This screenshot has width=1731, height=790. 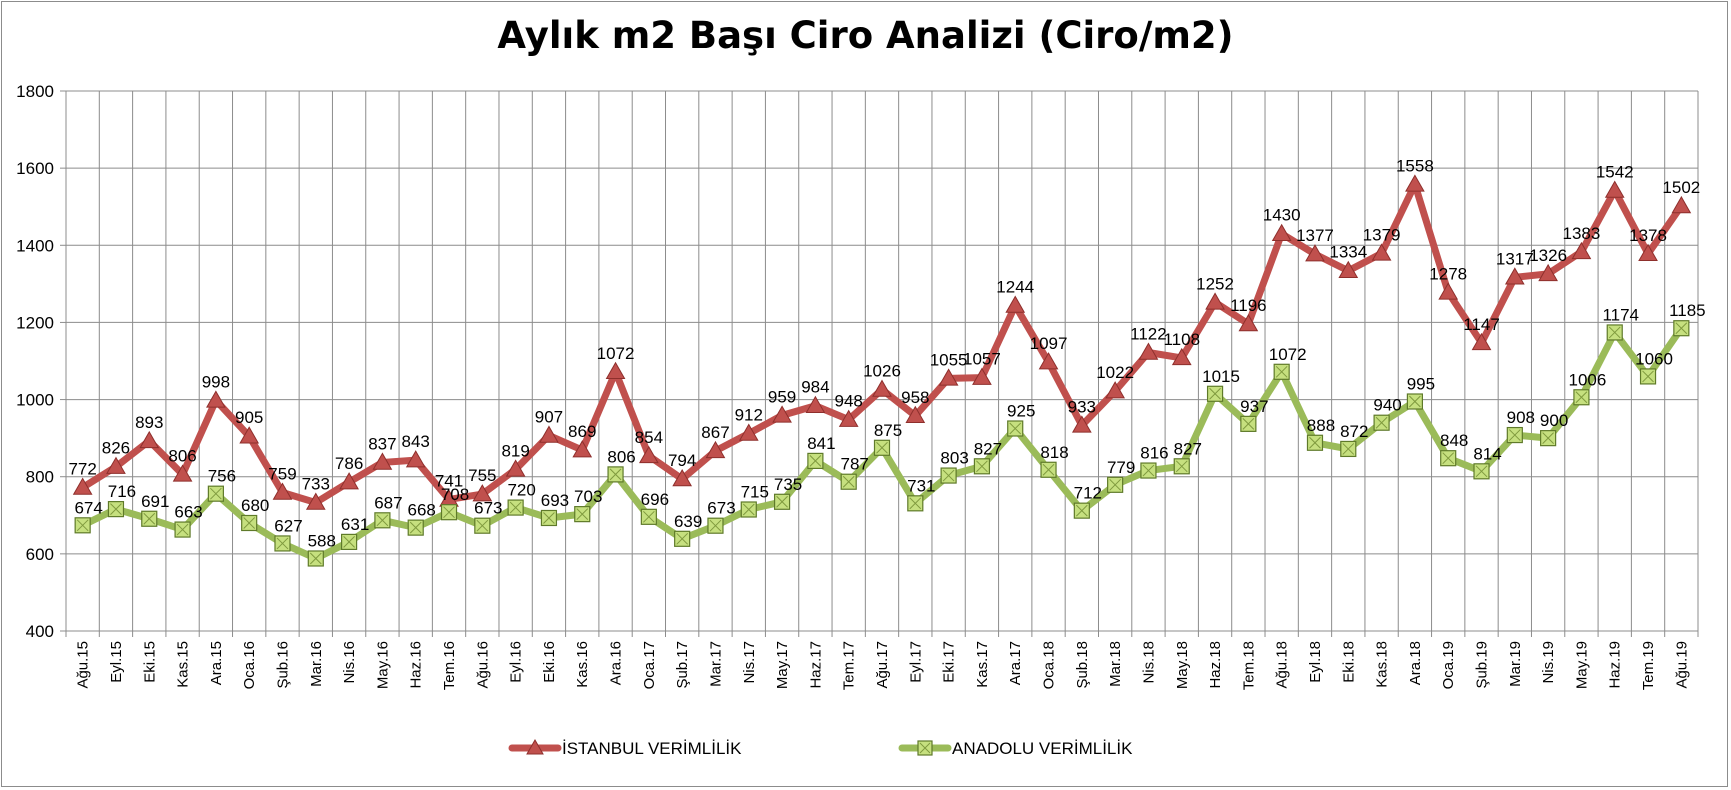 I want to click on y-tick-label: 1000, so click(x=35, y=400).